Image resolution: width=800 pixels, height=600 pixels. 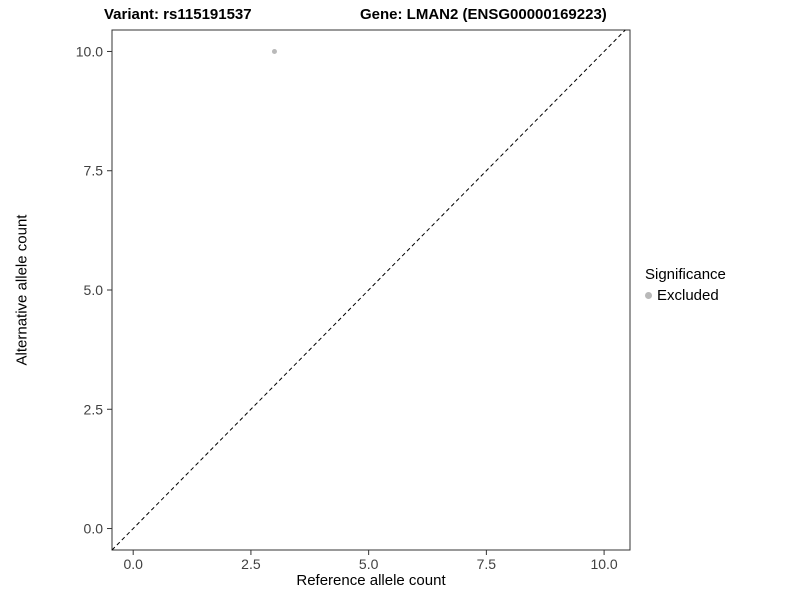 What do you see at coordinates (94, 409) in the screenshot?
I see `y-tick-label: 2.5` at bounding box center [94, 409].